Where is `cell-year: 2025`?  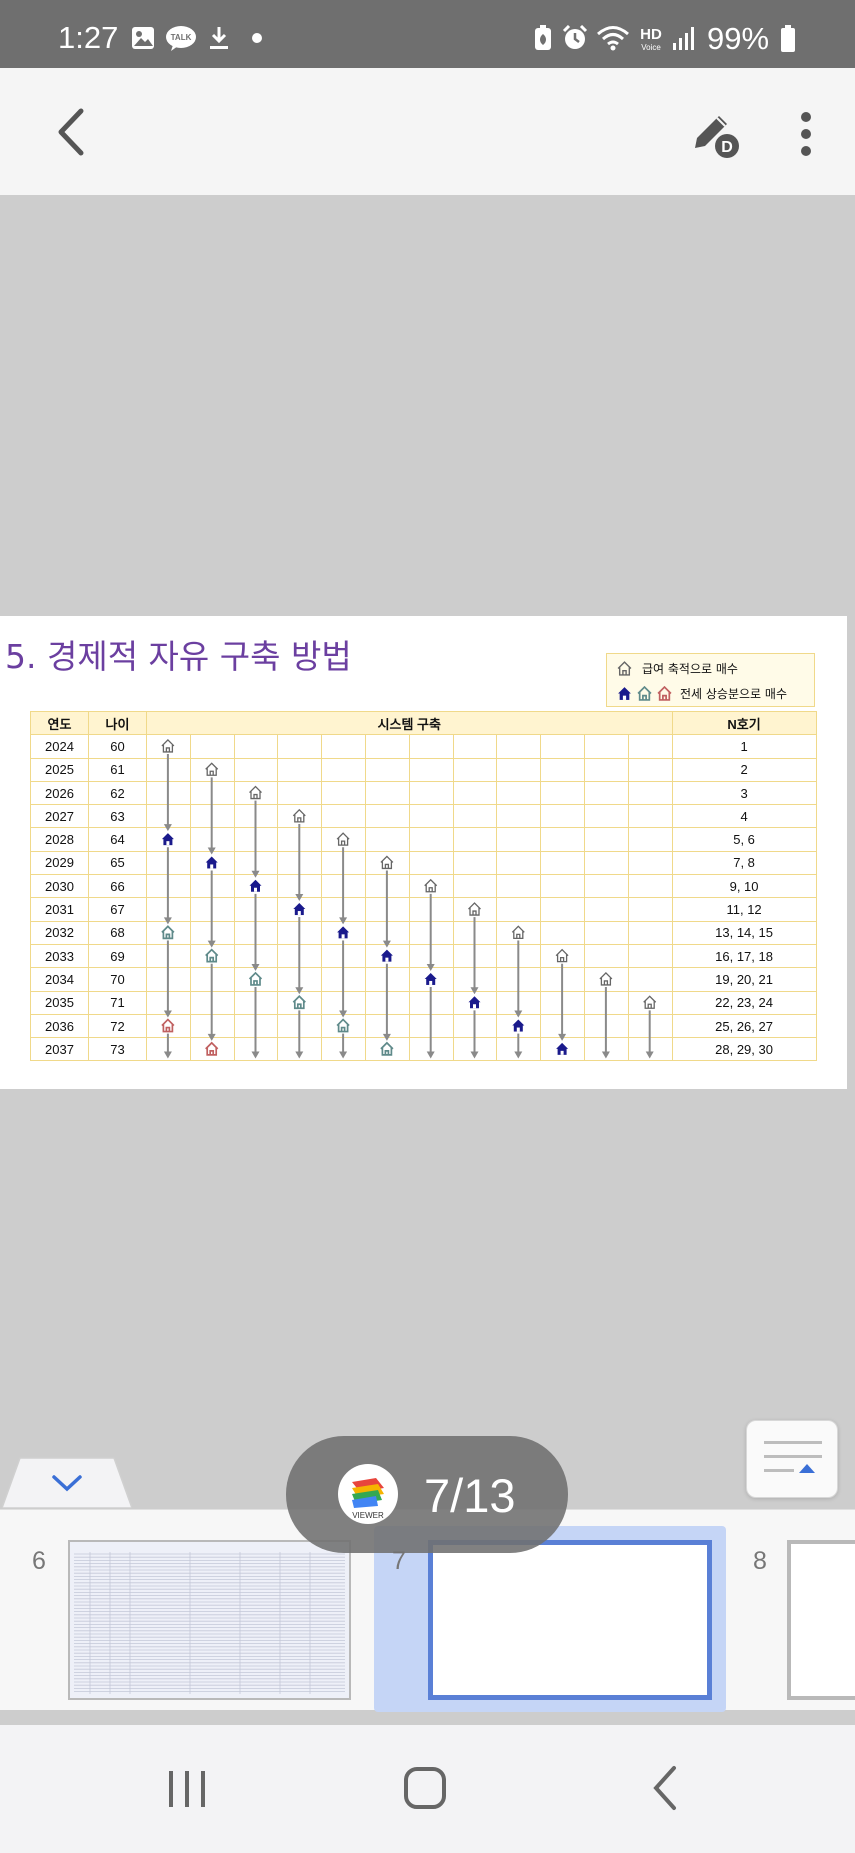
cell-year: 2025 is located at coordinates (59, 769).